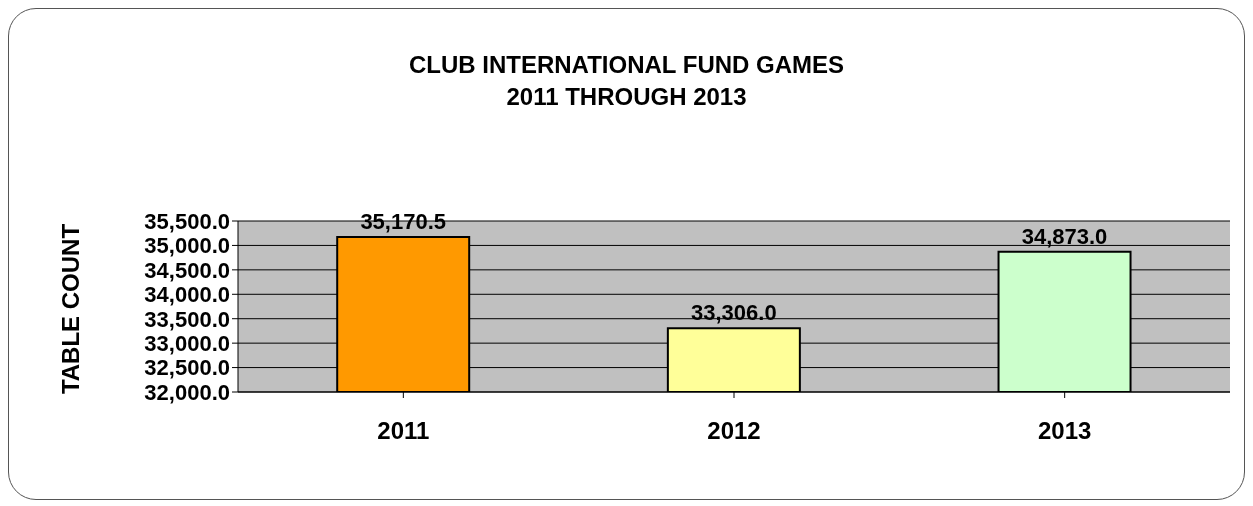 The height and width of the screenshot is (506, 1253). I want to click on y-tick-label: 33,000.0, so click(187, 343).